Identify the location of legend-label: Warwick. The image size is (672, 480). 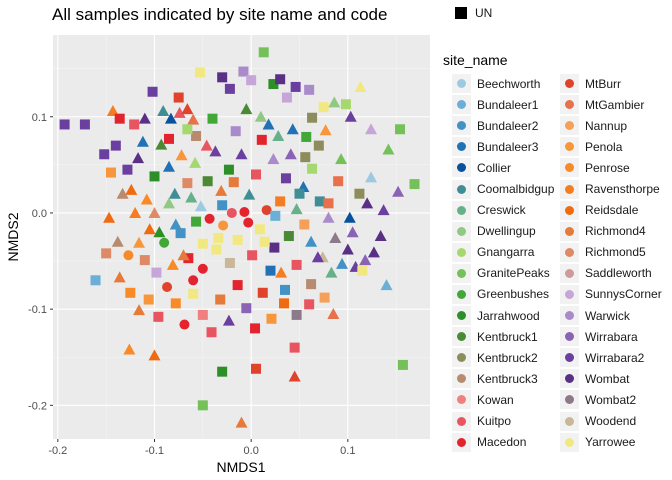
(607, 315).